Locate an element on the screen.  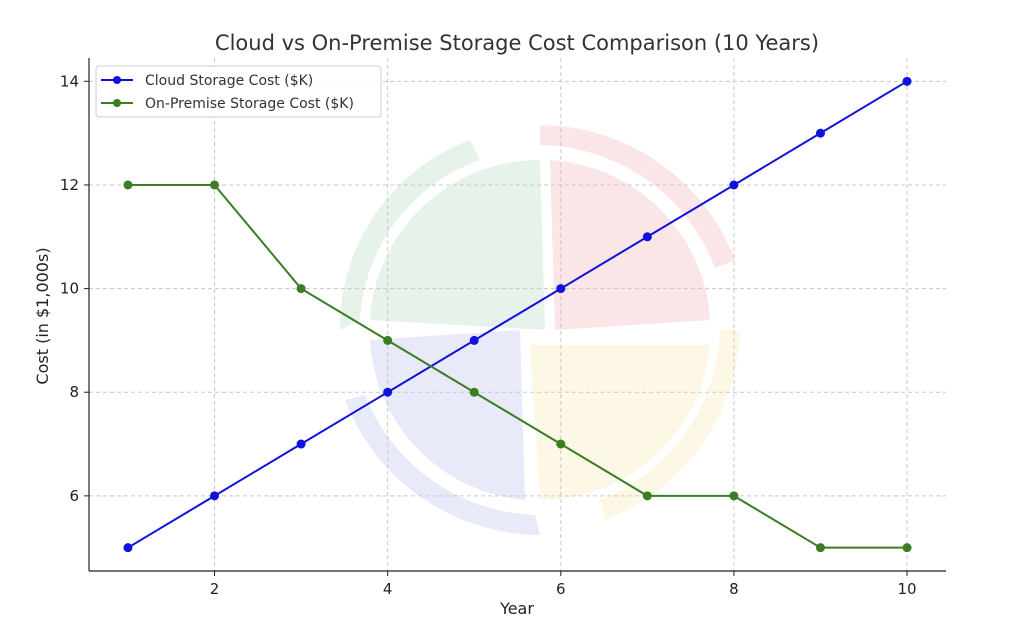
y-tick-label: 6 is located at coordinates (74, 496).